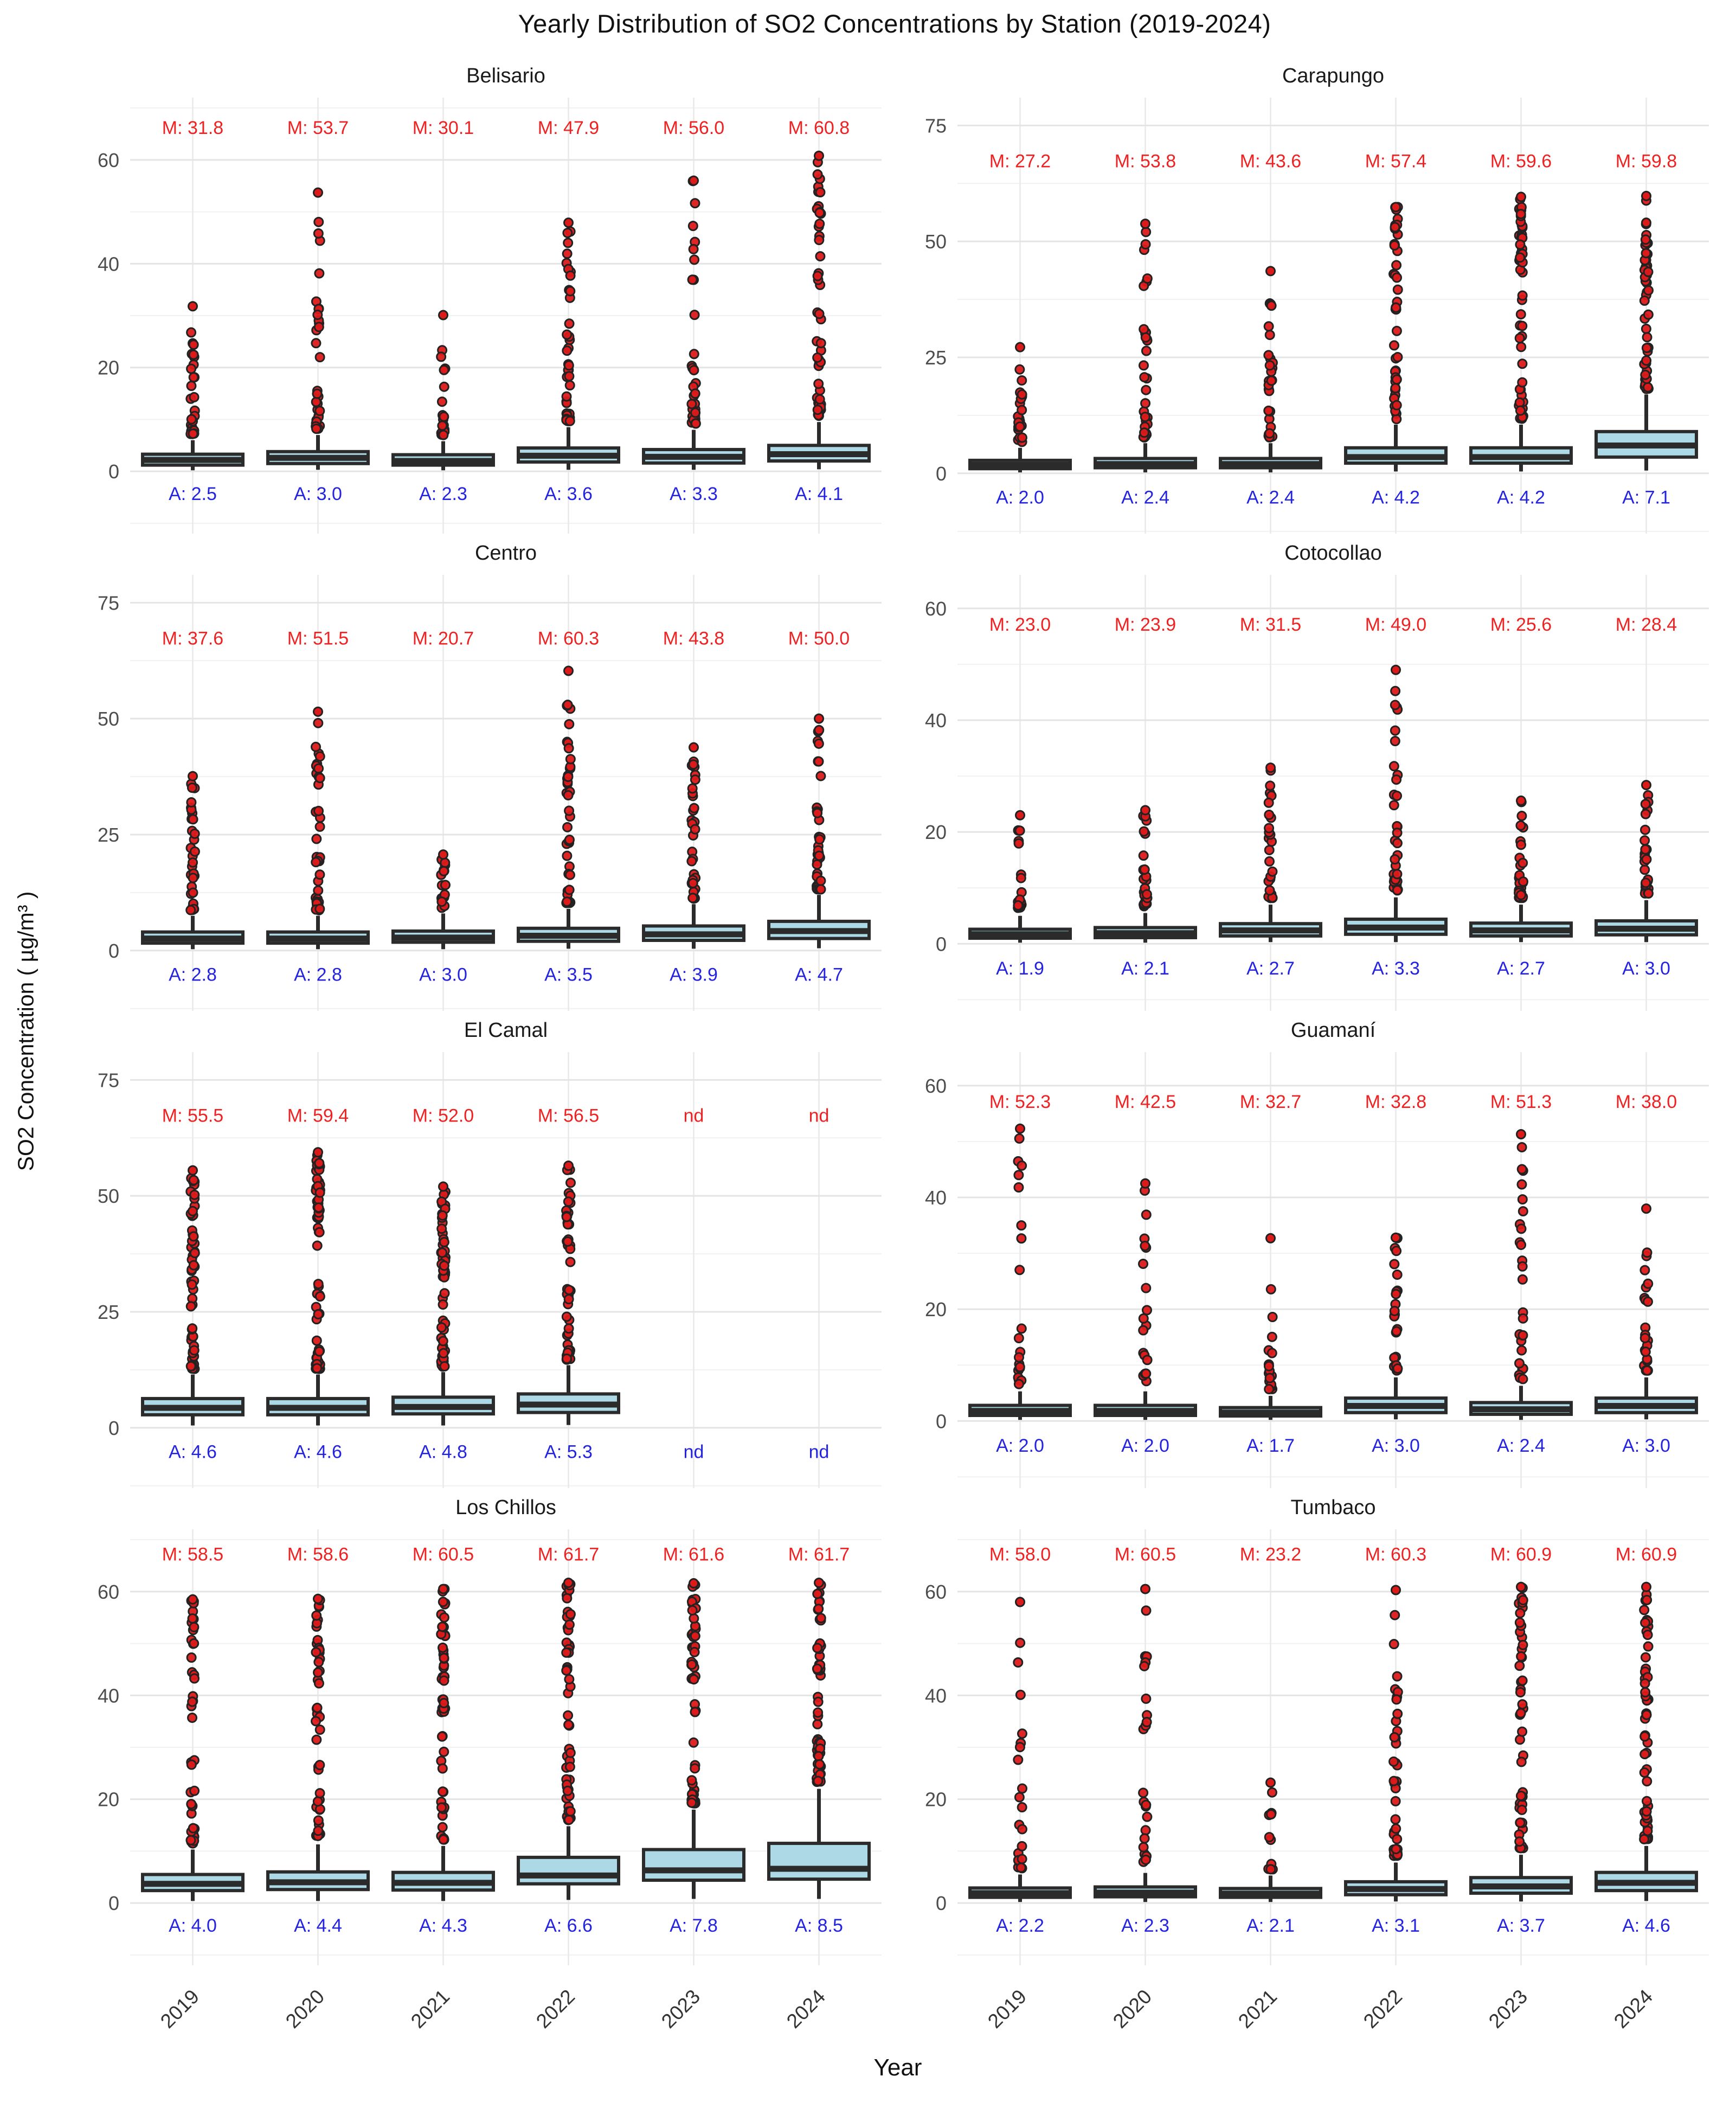 This screenshot has height=2115, width=1736. What do you see at coordinates (1020, 161) in the screenshot?
I see `svg-text: M: 27.2` at bounding box center [1020, 161].